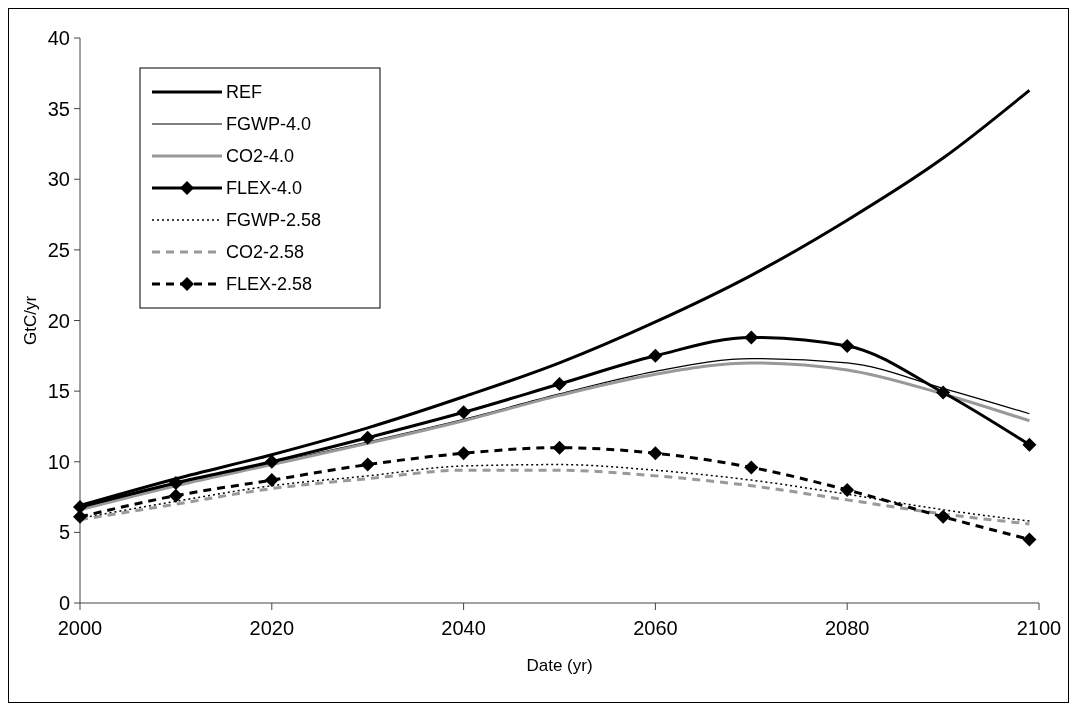 The height and width of the screenshot is (711, 1077). What do you see at coordinates (463, 628) in the screenshot?
I see `x-tick-label: 2040` at bounding box center [463, 628].